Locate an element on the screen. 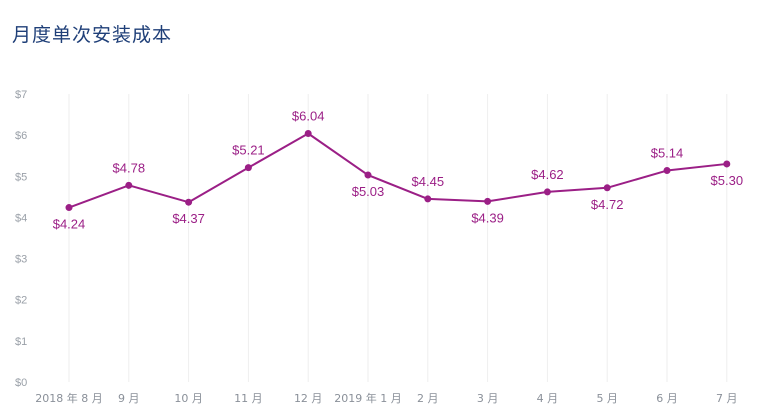 The height and width of the screenshot is (416, 758). x-tick-label: 10 月 is located at coordinates (188, 398).